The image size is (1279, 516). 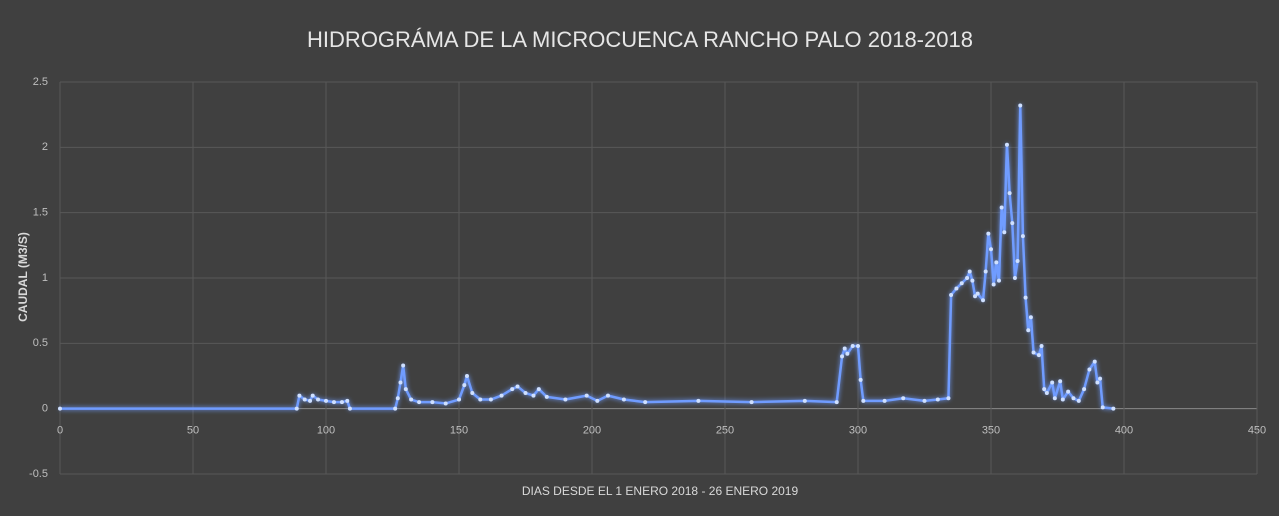 I want to click on x-tick-label: 0, so click(x=60, y=431).